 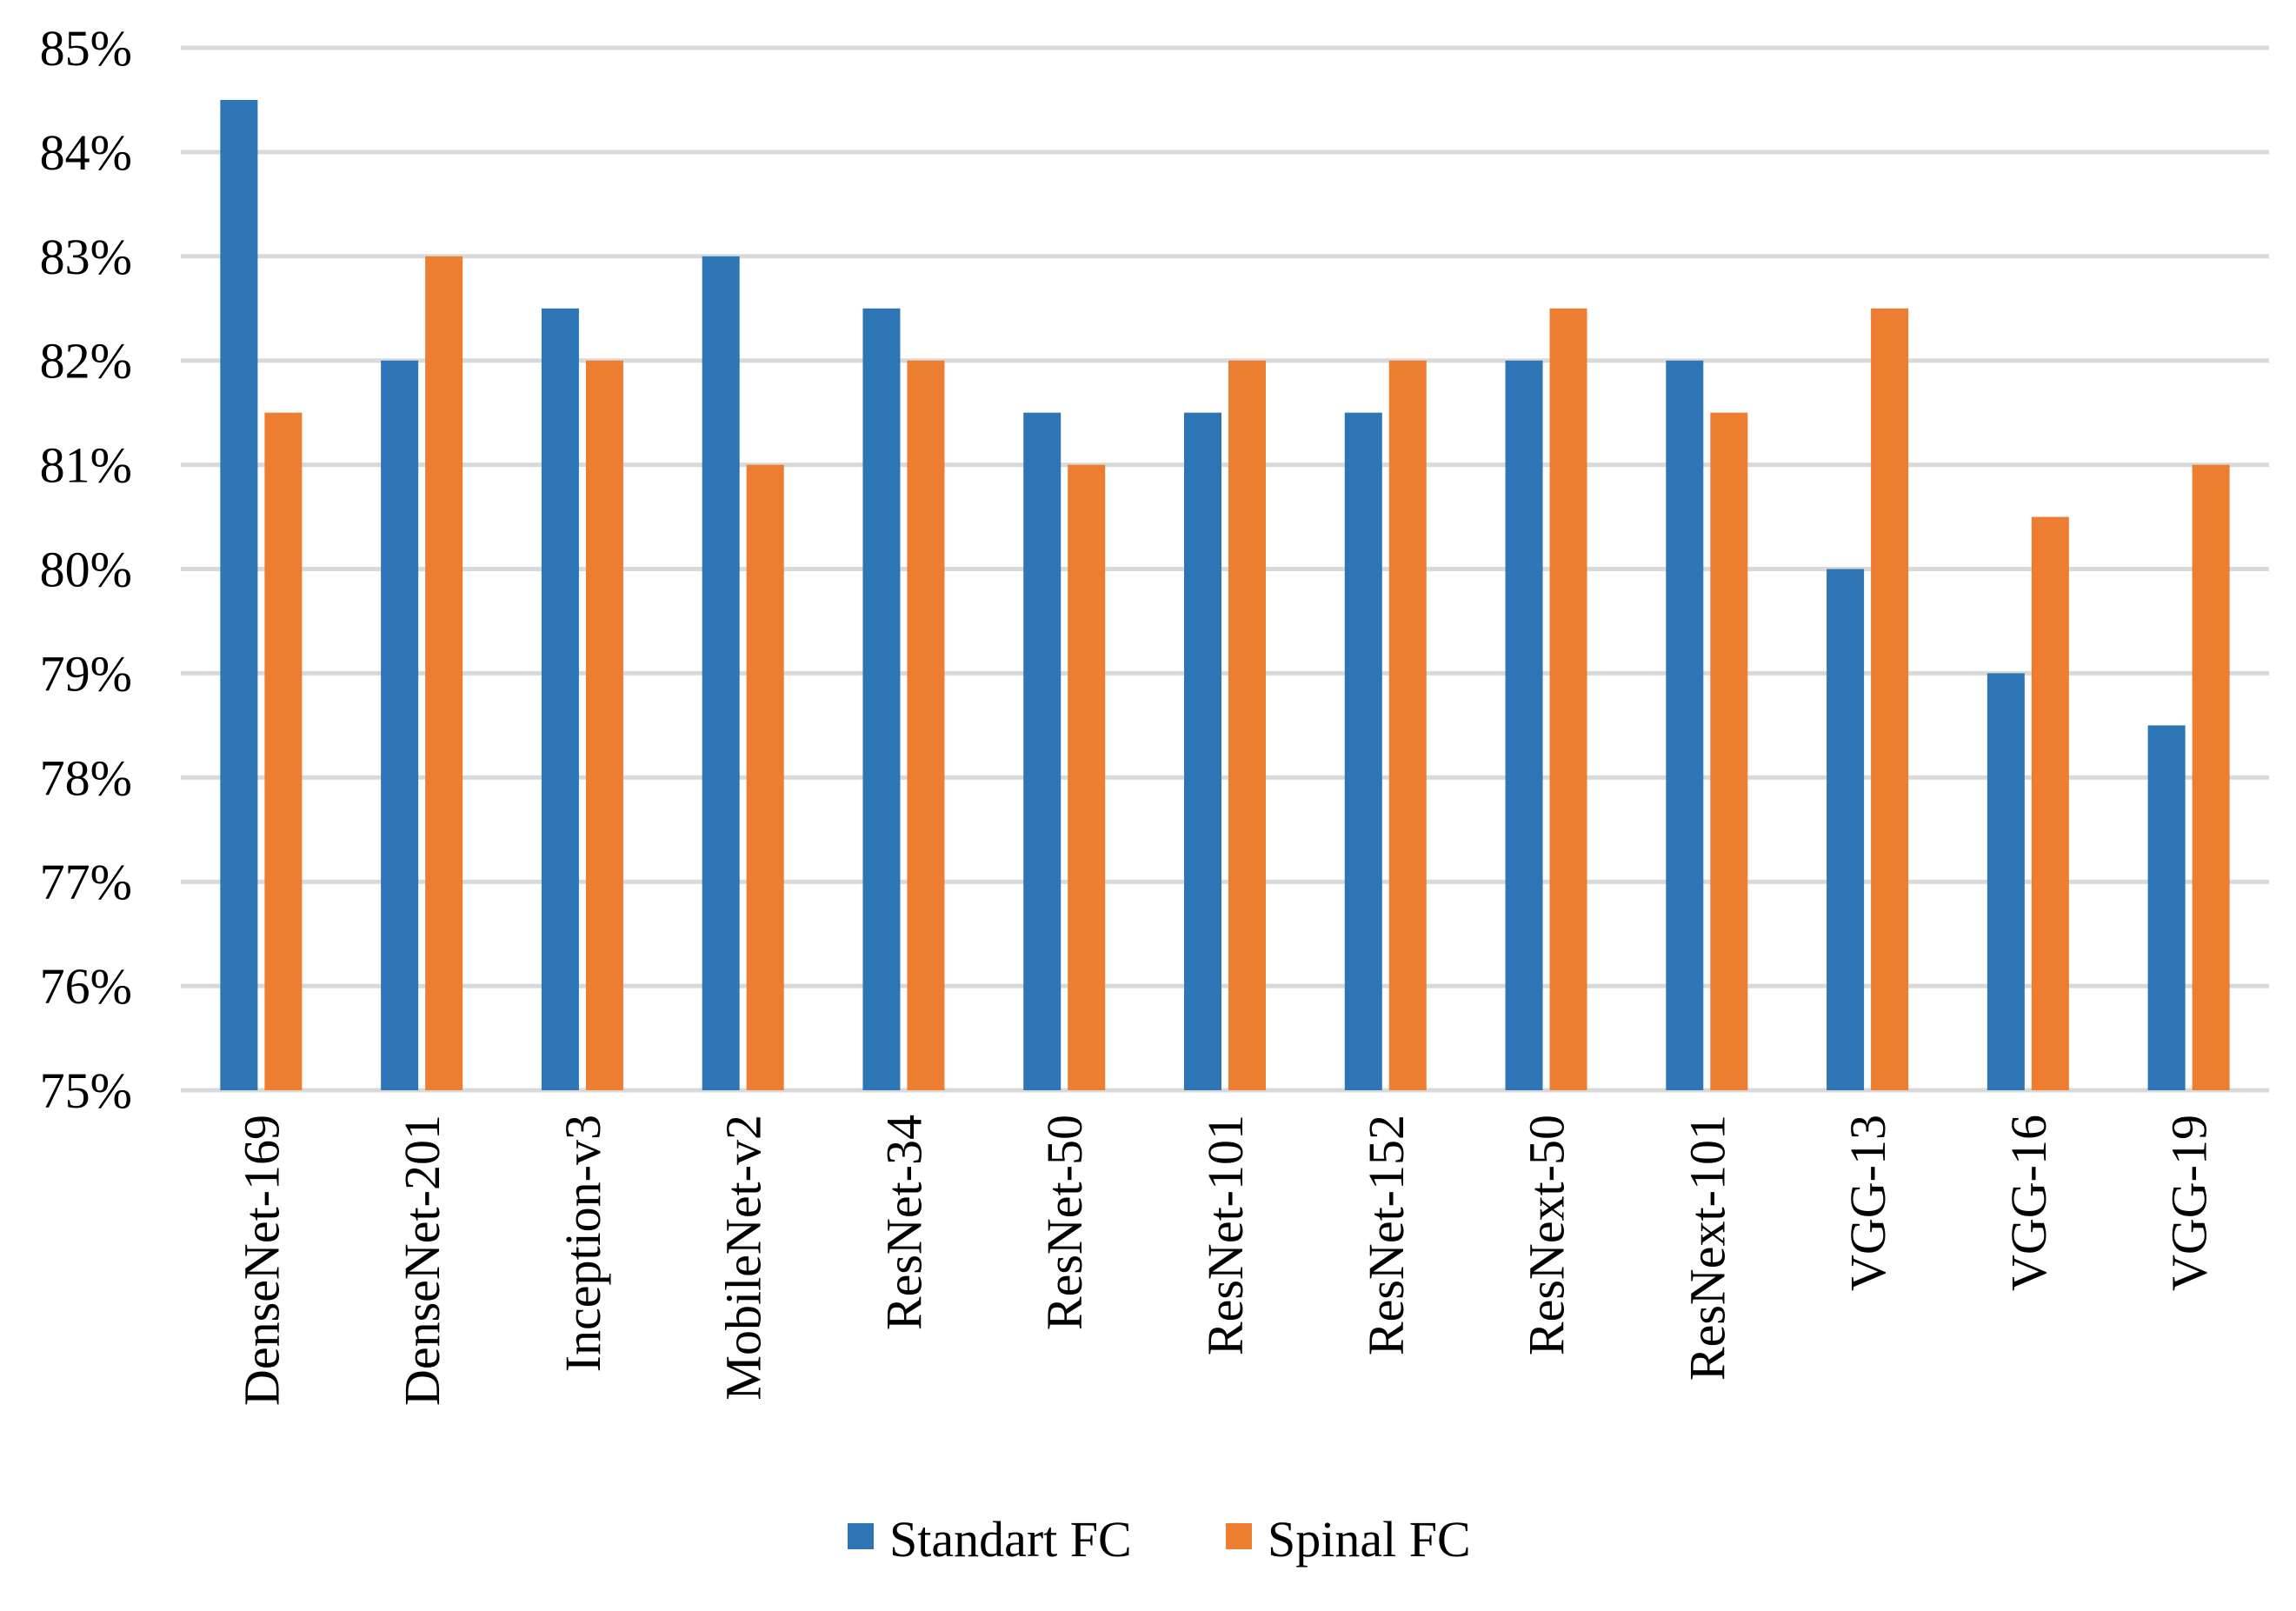 What do you see at coordinates (86, 986) in the screenshot?
I see `y-tick-label: 76%` at bounding box center [86, 986].